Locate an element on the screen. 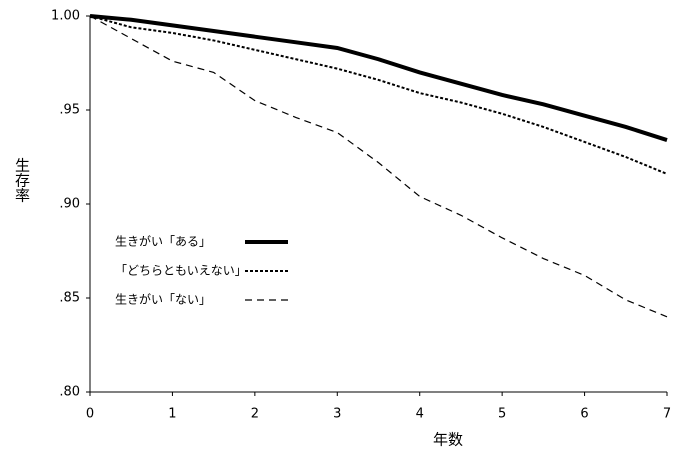 The image size is (685, 455). y-tick-label: 1.00 is located at coordinates (65, 16).